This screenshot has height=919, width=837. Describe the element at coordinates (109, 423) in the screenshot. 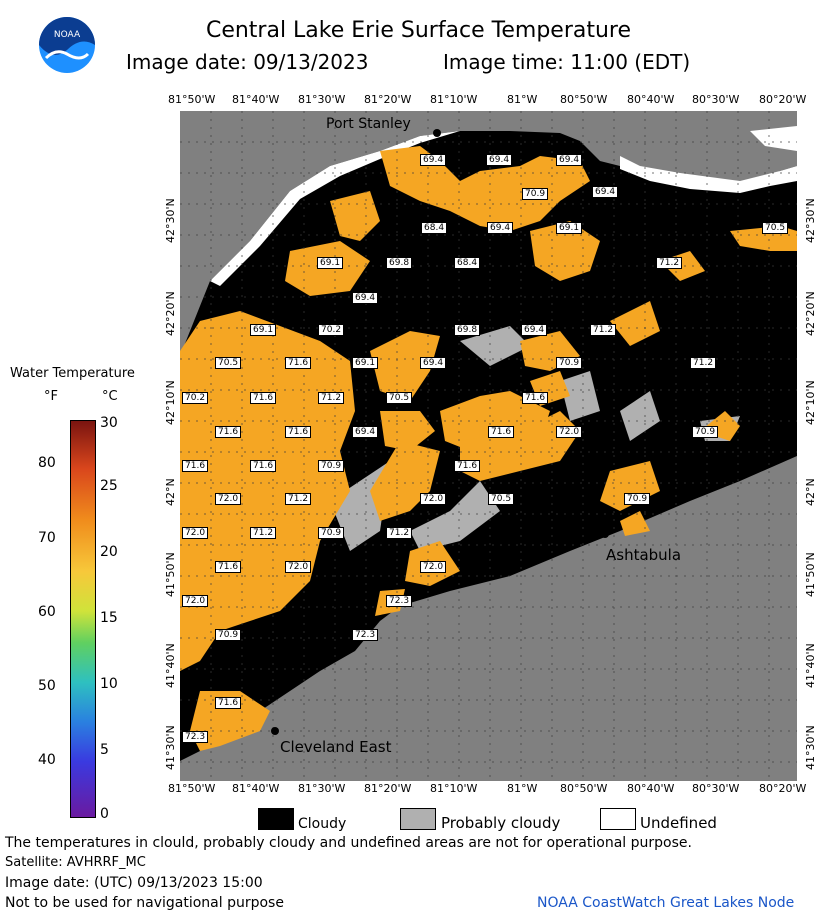

I see `celsius-tick: 30` at that location.